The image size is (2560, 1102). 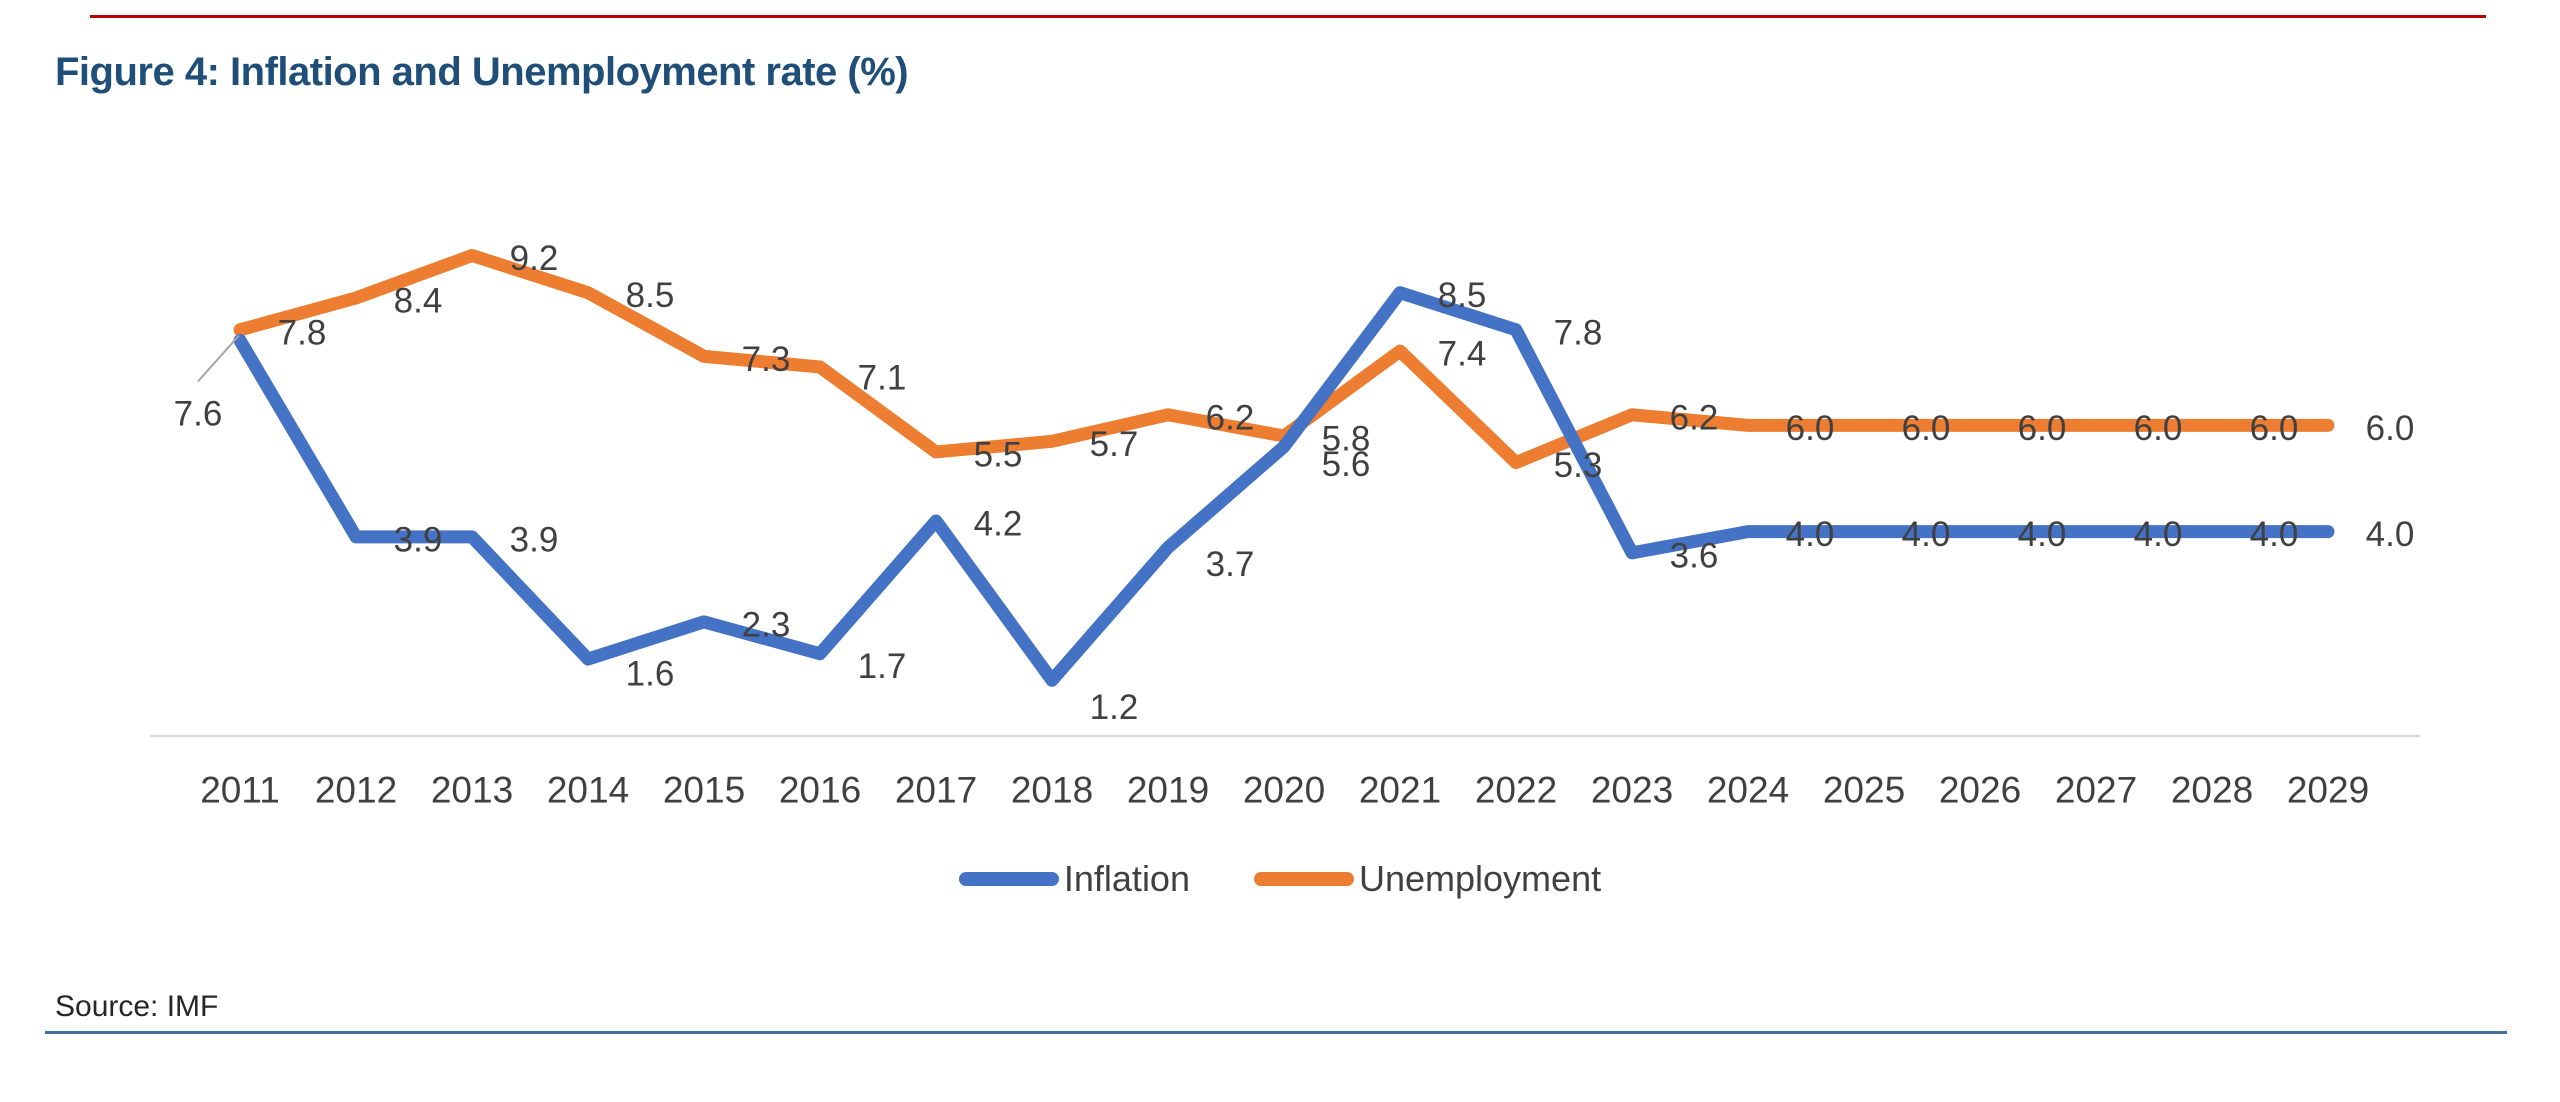 What do you see at coordinates (766, 624) in the screenshot?
I see `data-label-inflation-2015: 2.3` at bounding box center [766, 624].